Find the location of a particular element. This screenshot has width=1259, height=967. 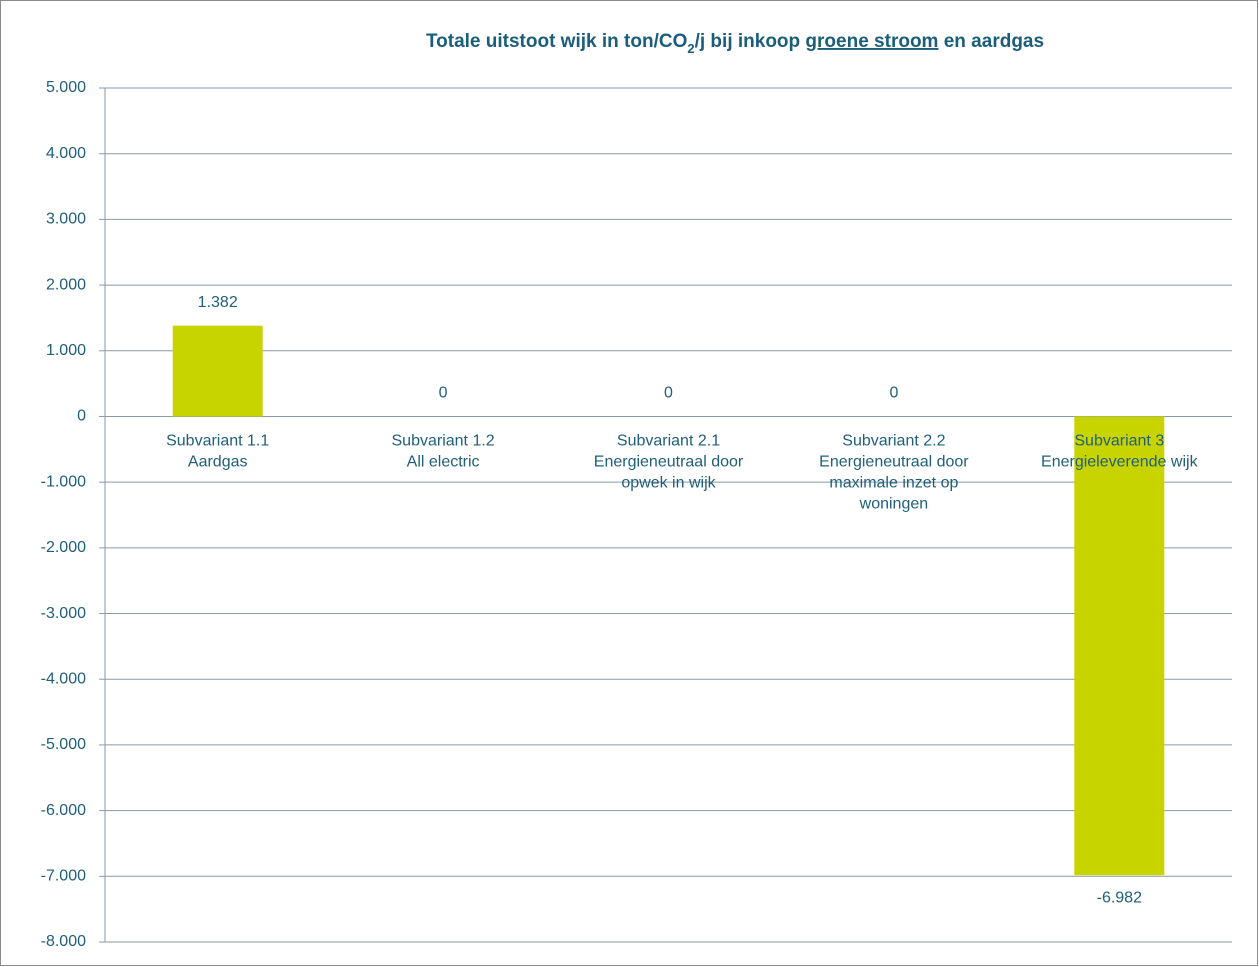

value-label: 1.382 is located at coordinates (218, 302).